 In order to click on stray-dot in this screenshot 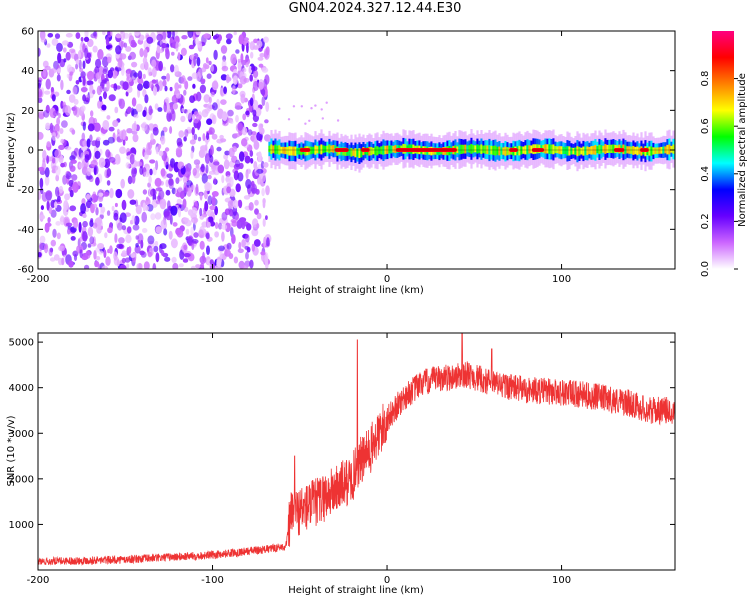, I will do `click(289, 119)`.